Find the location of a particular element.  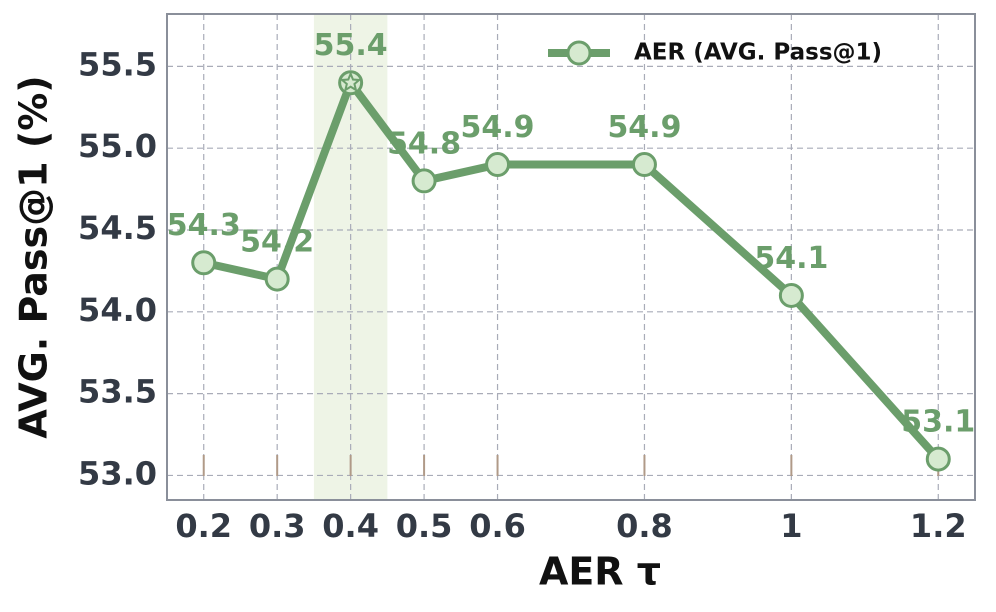

legend-label: AER (AVG. Pass@1) is located at coordinates (758, 53).